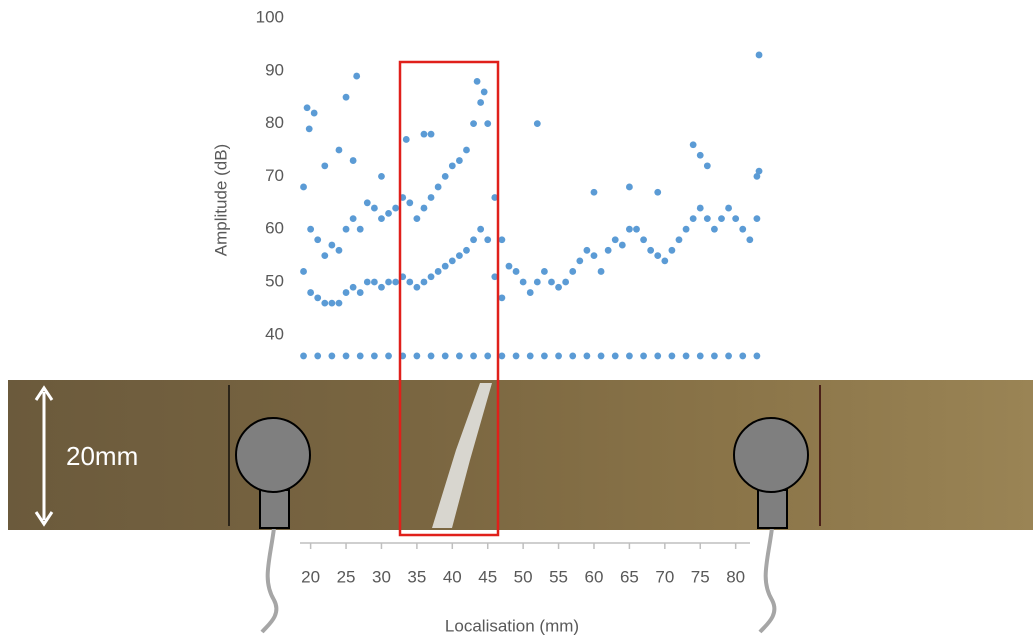 Image resolution: width=1033 pixels, height=642 pixels. What do you see at coordinates (44, 456) in the screenshot?
I see `arrow-heads` at bounding box center [44, 456].